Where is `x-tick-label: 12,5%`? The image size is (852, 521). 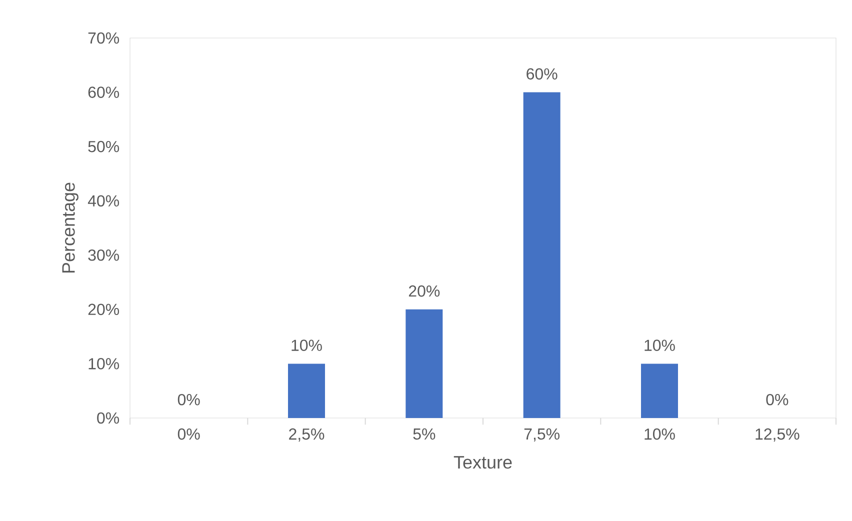
x-tick-label: 12,5% is located at coordinates (778, 435).